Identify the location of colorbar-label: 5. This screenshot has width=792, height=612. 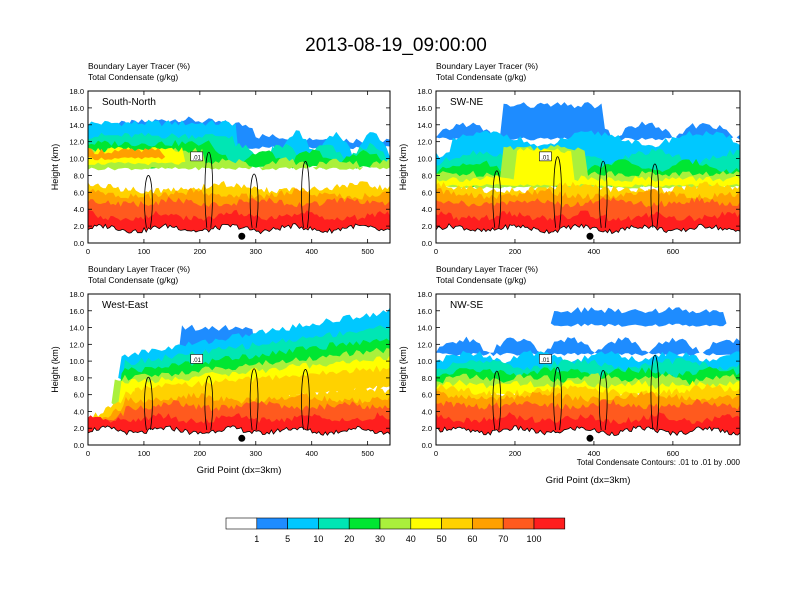
(287, 539).